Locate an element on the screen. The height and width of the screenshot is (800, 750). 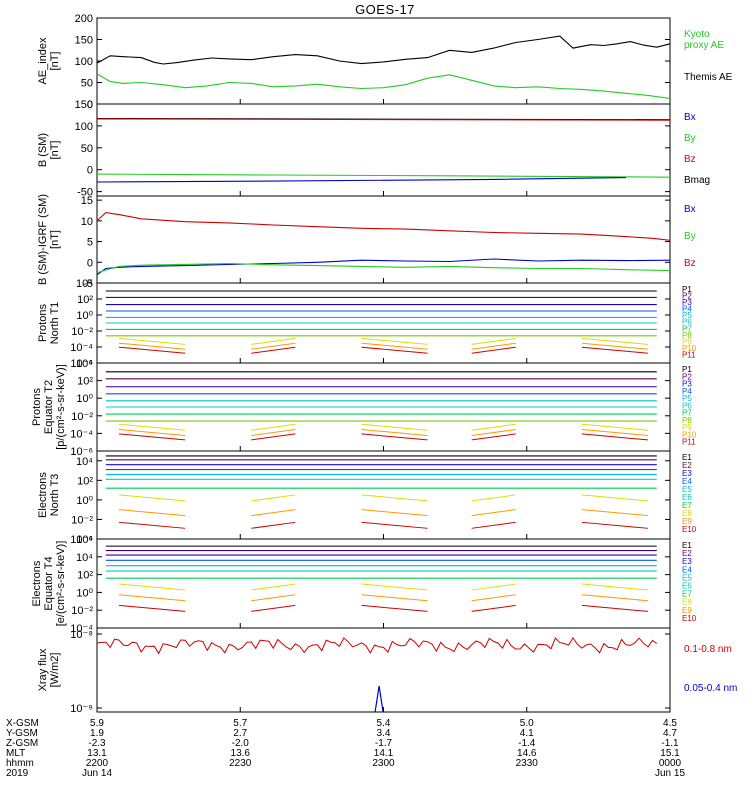
y-tick-label-p_north: 10⁻⁴ is located at coordinates (81, 348).